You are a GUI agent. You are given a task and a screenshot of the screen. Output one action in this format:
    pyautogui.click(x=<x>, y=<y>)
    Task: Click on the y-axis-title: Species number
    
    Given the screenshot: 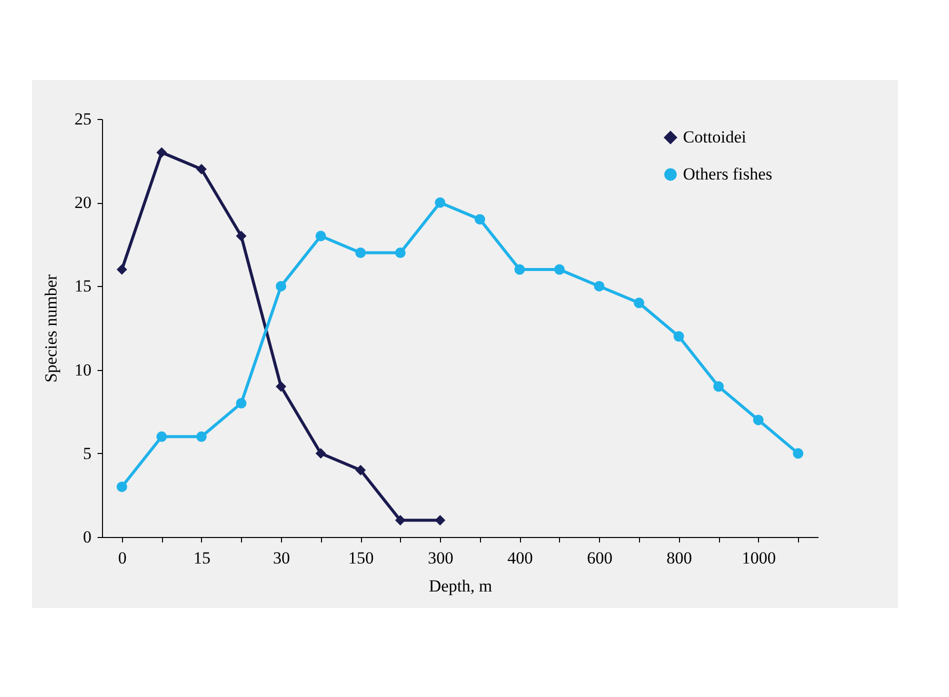 What is the action you would take?
    pyautogui.click(x=51, y=328)
    